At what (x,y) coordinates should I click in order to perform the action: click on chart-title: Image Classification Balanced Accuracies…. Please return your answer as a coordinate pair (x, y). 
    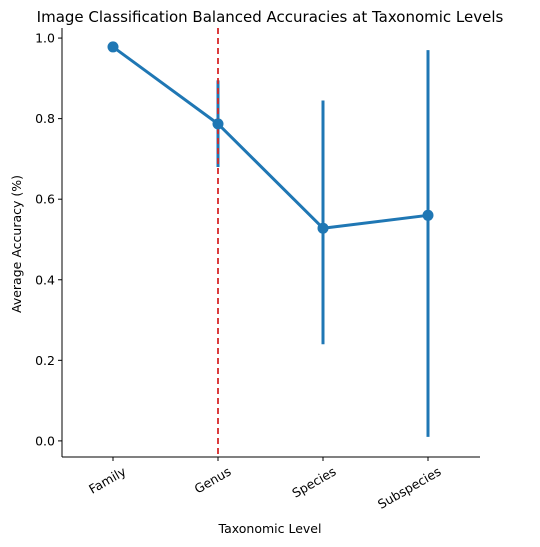
    Looking at the image, I should click on (270, 17).